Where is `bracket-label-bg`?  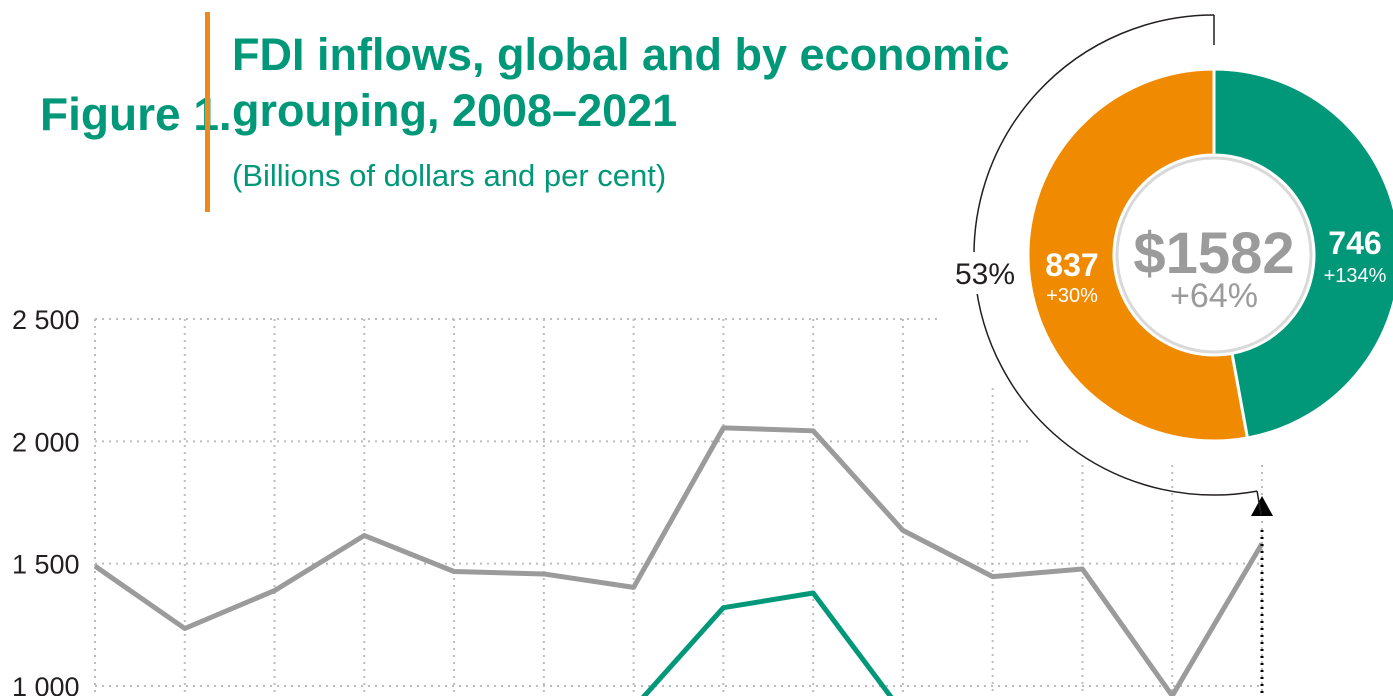
bracket-label-bg is located at coordinates (986, 273).